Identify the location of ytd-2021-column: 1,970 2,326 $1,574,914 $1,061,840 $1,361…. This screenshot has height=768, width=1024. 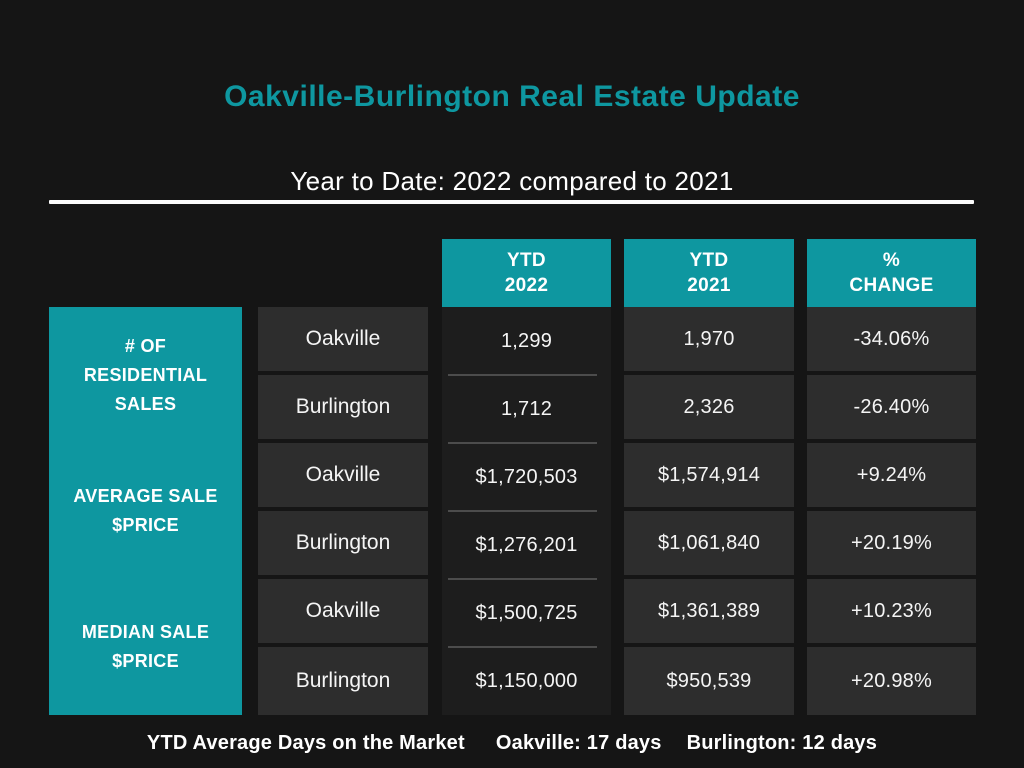
(709, 511).